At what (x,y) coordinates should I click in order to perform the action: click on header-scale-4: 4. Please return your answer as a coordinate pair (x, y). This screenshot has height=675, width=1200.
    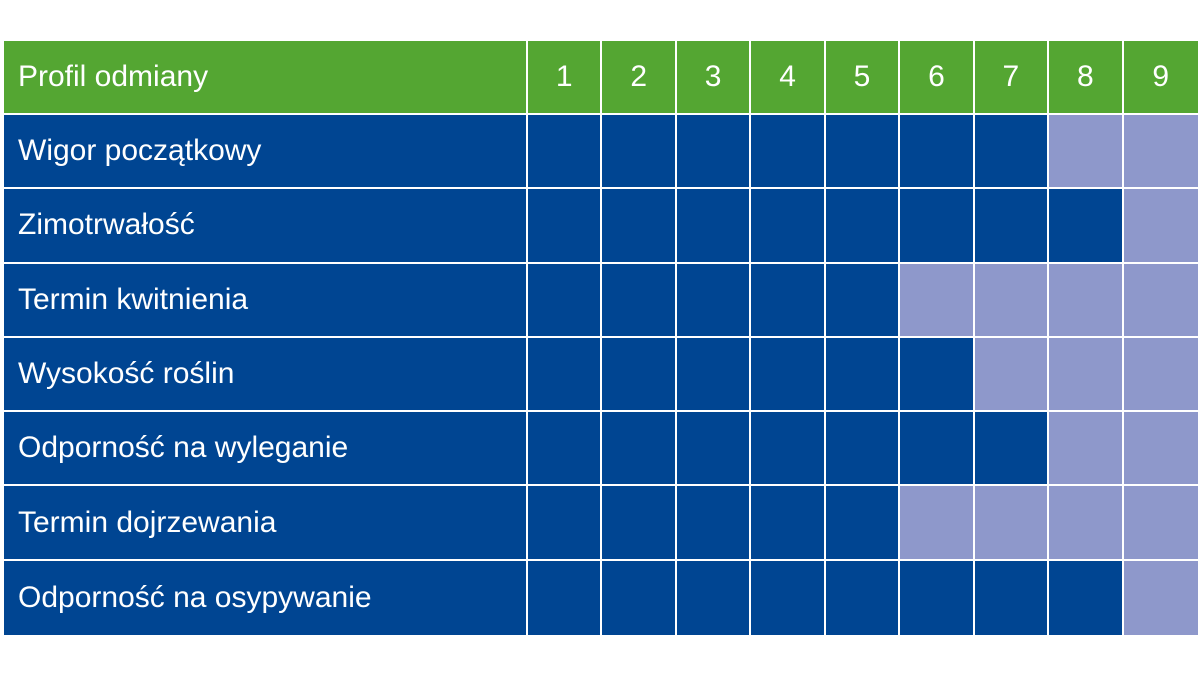
    Looking at the image, I should click on (788, 78).